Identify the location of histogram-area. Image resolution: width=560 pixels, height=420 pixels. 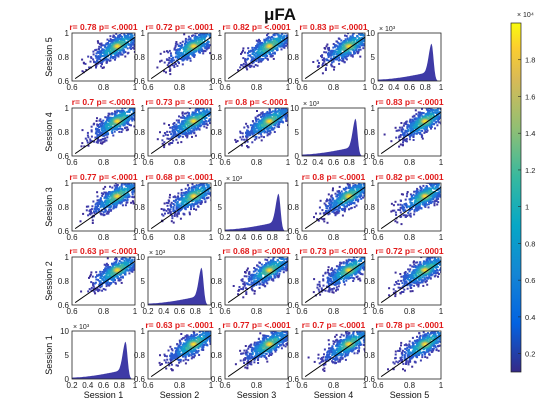
(256, 212).